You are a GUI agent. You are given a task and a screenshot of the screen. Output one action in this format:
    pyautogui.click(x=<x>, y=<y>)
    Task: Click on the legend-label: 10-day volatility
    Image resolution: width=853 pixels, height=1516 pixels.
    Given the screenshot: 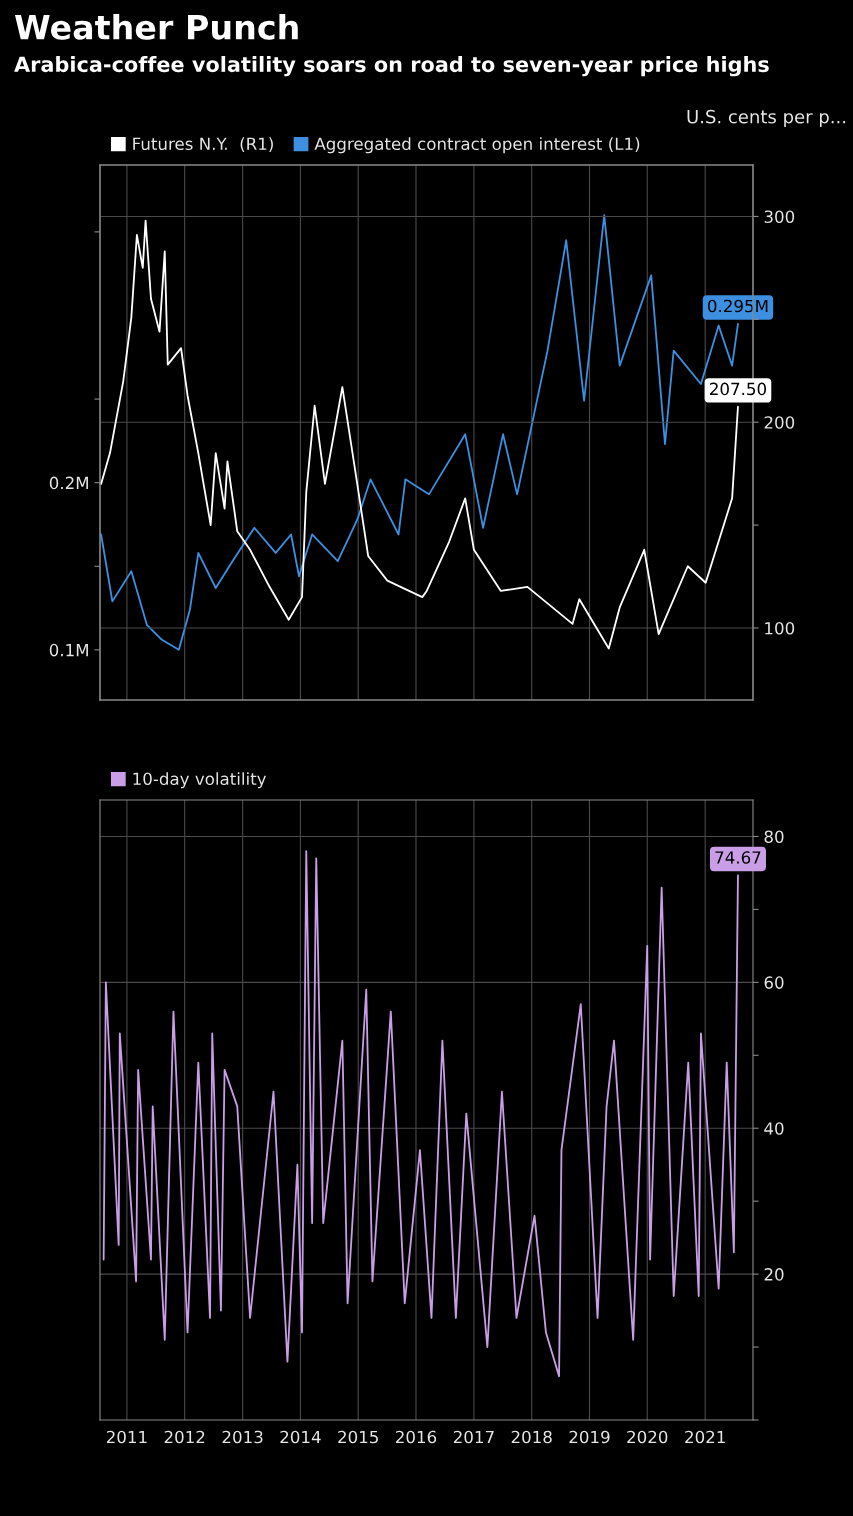 What is the action you would take?
    pyautogui.click(x=200, y=780)
    